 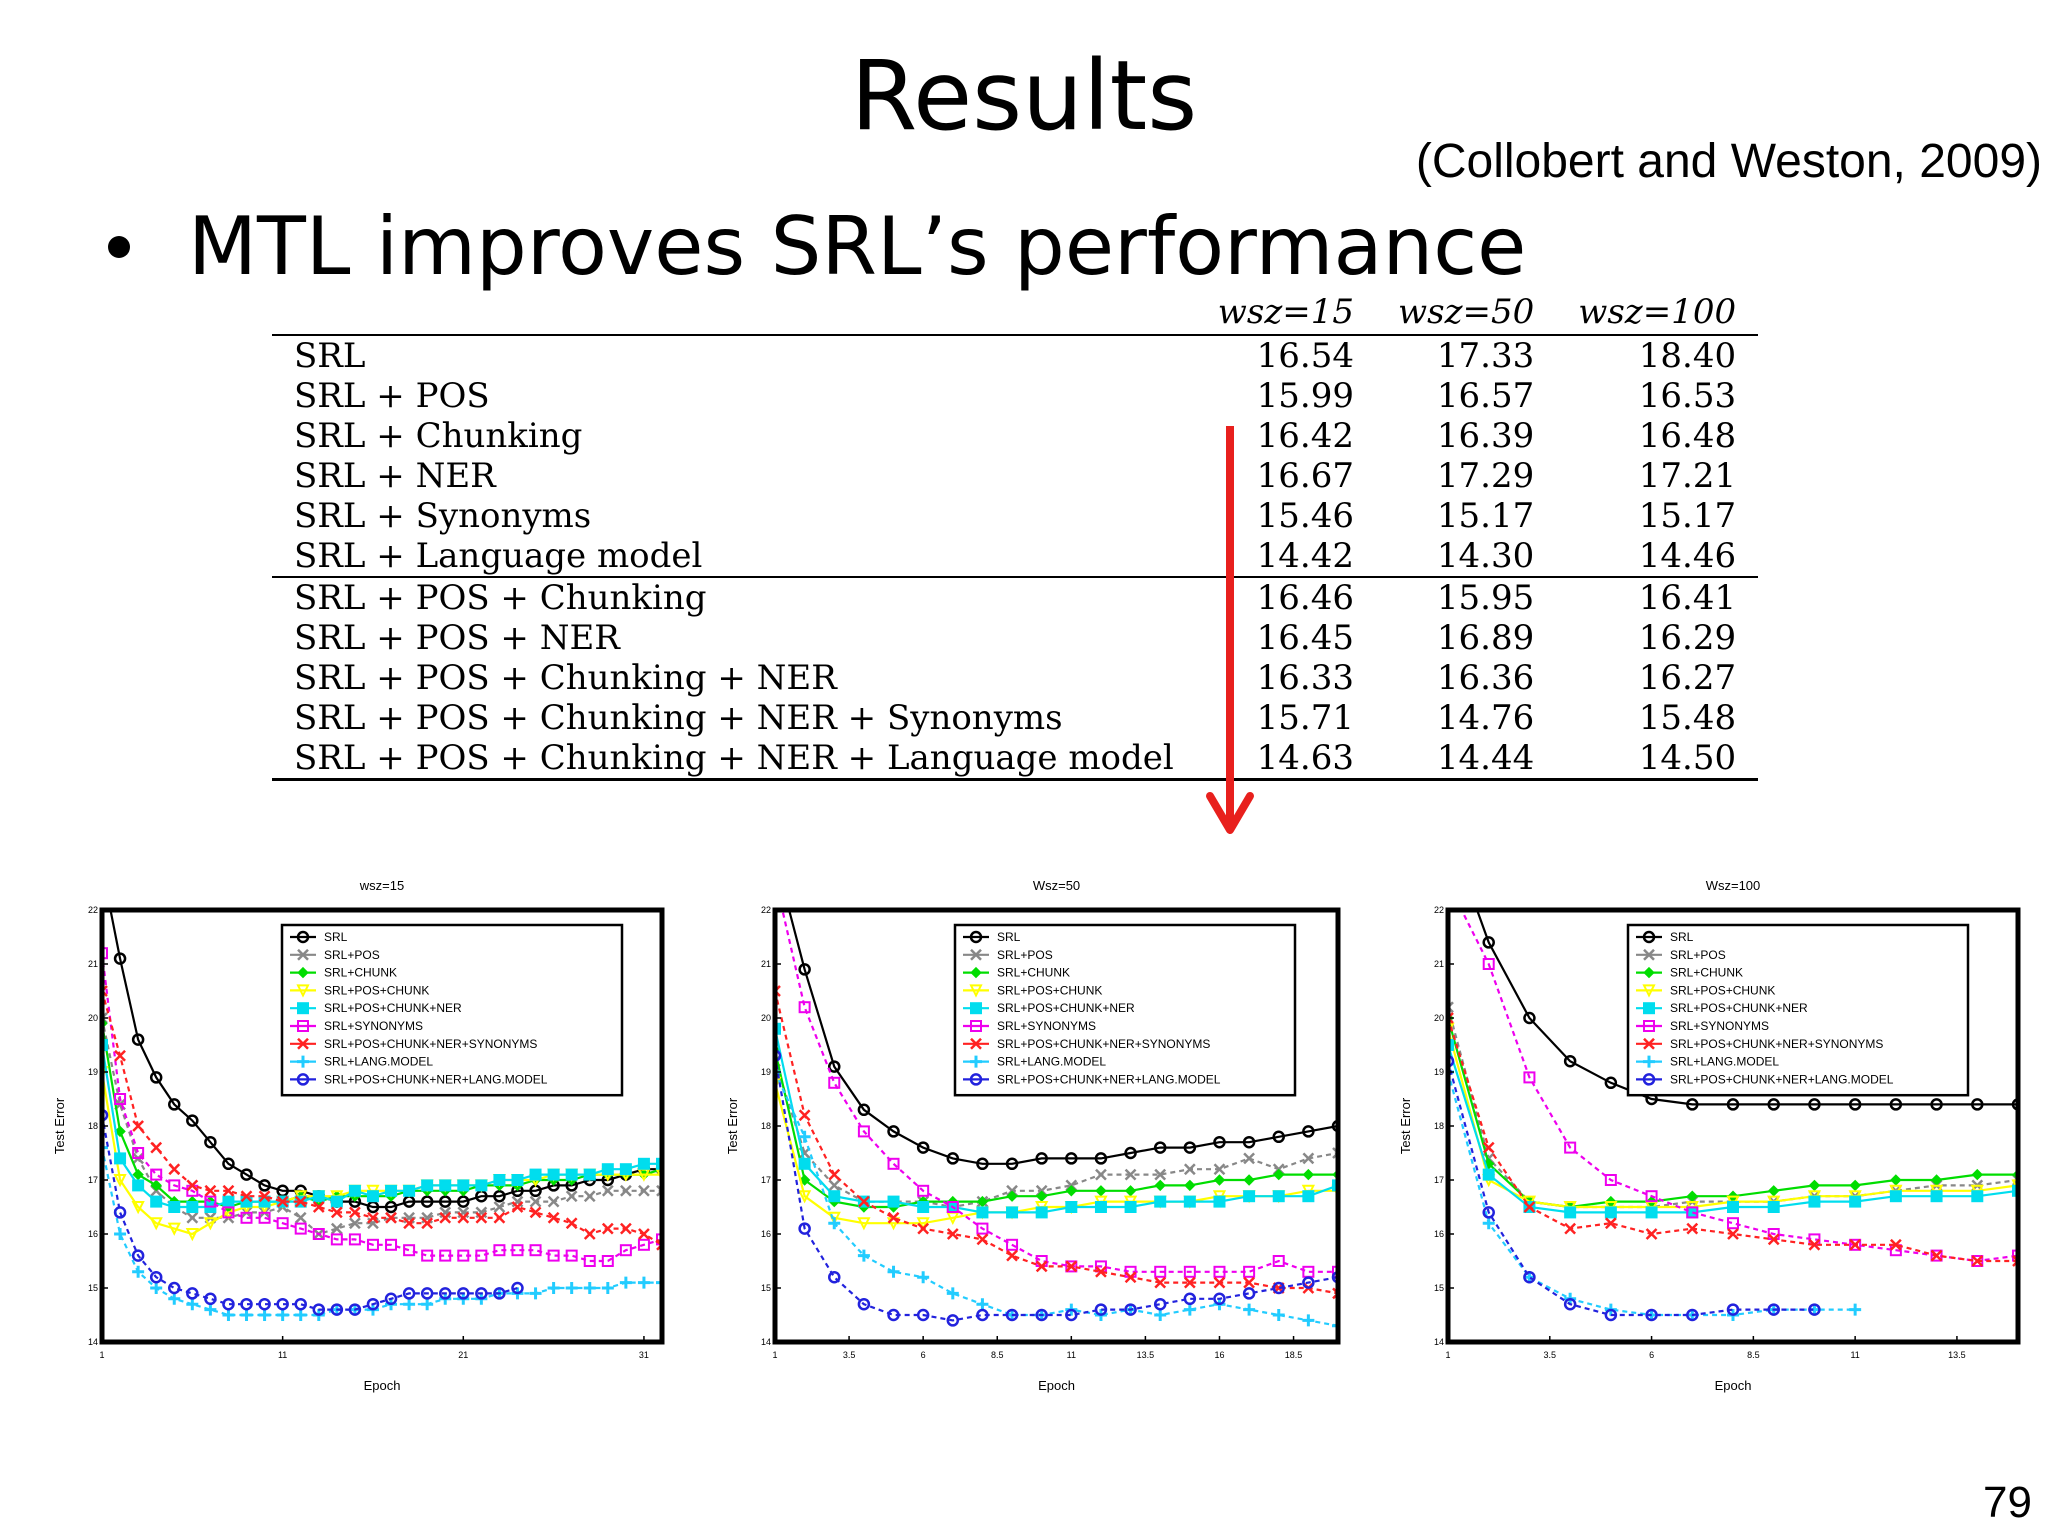 I want to click on y-tick-label: 19, so click(x=93, y=1072).